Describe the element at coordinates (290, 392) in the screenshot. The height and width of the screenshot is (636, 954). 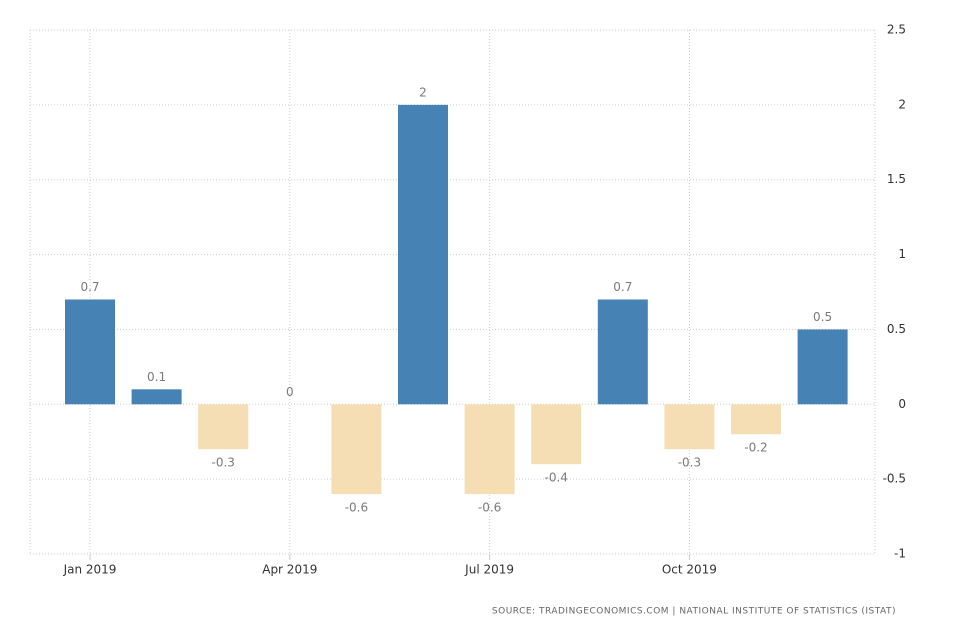
I see `data-label: 0` at that location.